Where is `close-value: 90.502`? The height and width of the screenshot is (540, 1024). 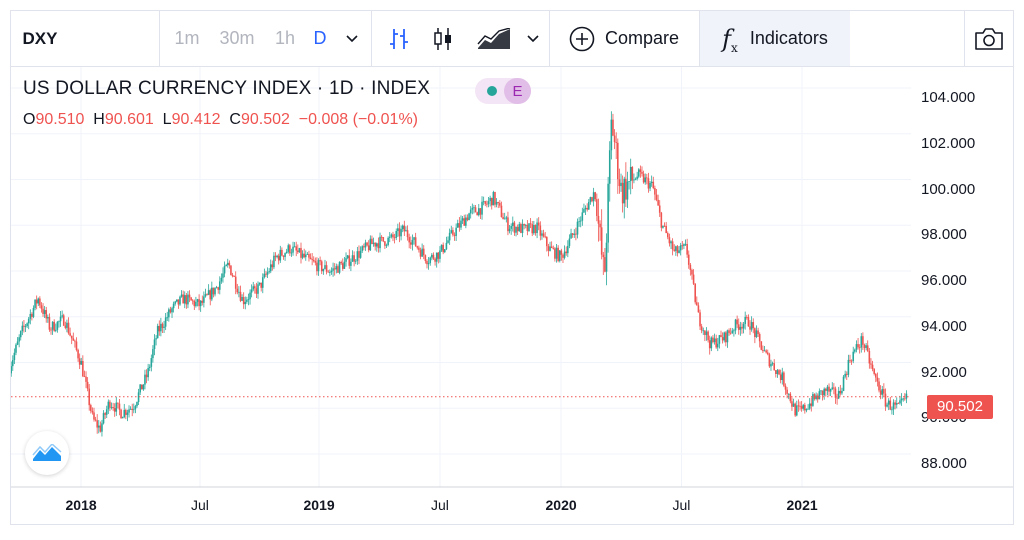 close-value: 90.502 is located at coordinates (265, 119).